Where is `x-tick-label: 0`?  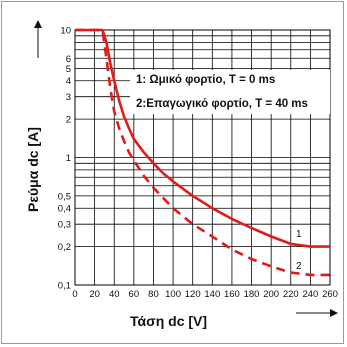
x-tick-label: 0 is located at coordinates (74, 294).